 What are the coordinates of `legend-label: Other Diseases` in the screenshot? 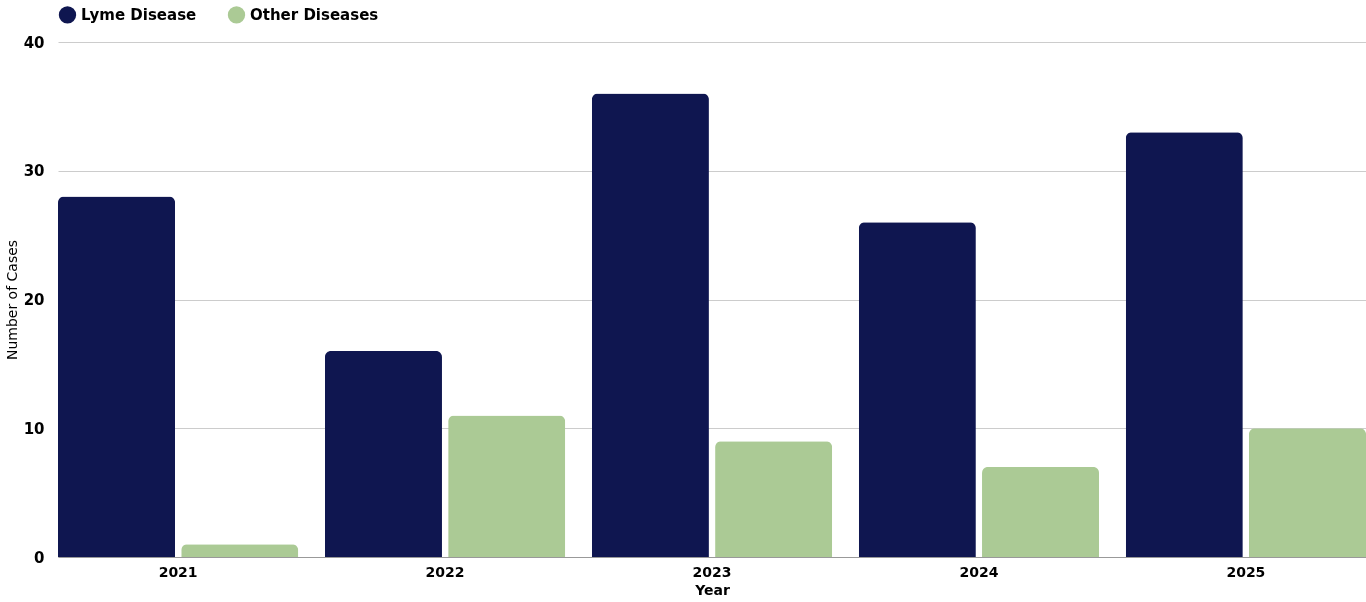 It's located at (314, 14).